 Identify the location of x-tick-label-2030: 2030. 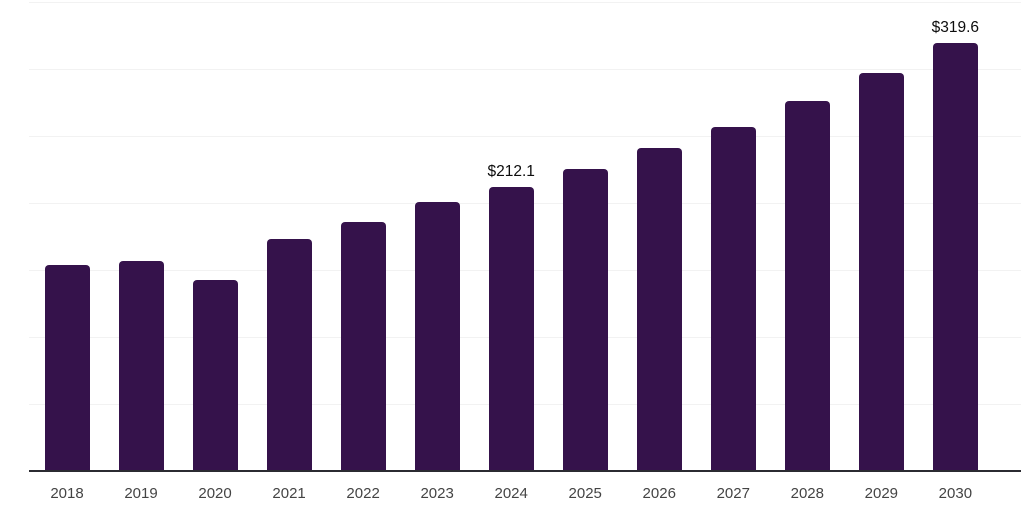
(955, 493).